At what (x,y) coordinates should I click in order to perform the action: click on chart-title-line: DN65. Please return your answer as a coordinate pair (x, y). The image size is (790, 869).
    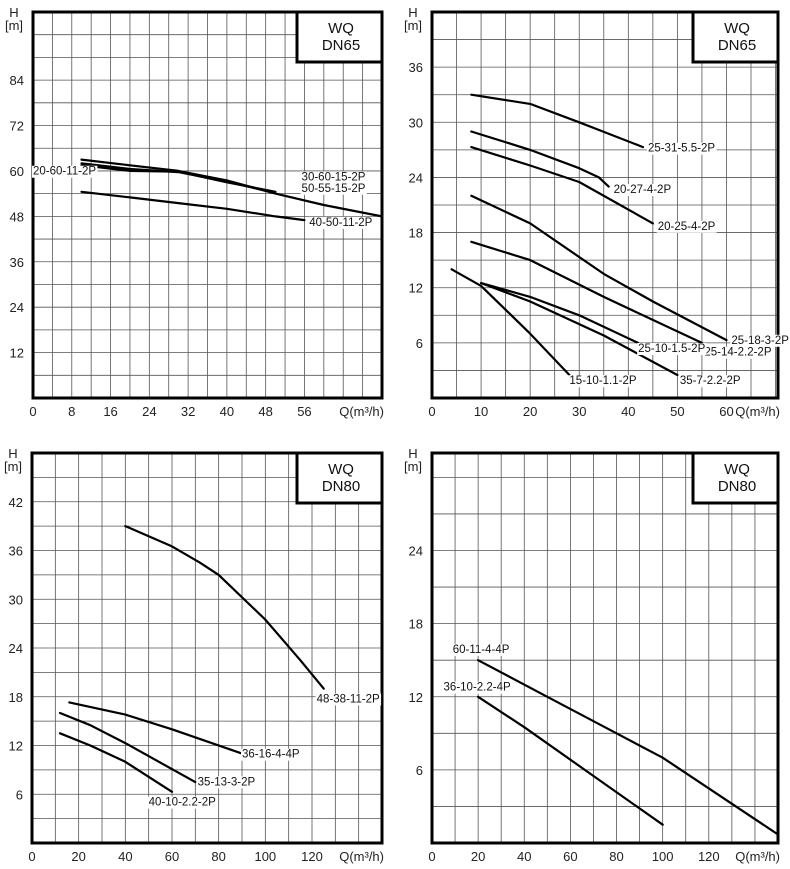
    Looking at the image, I should click on (737, 45).